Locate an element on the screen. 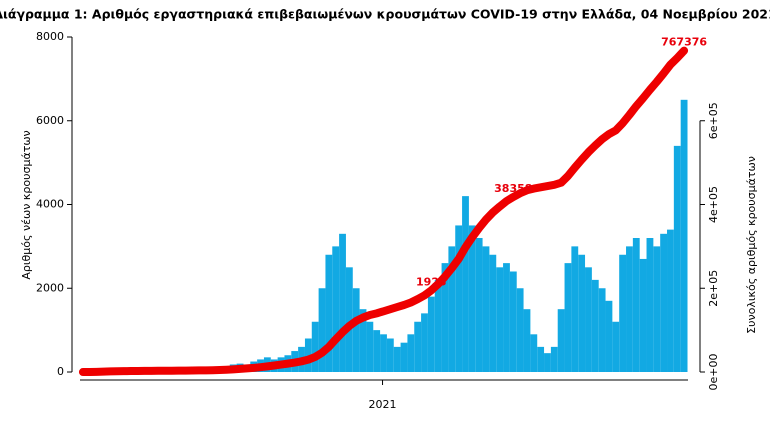  y-axis-label: Αριθμός νέων κρουσμάτων is located at coordinates (26, 204).